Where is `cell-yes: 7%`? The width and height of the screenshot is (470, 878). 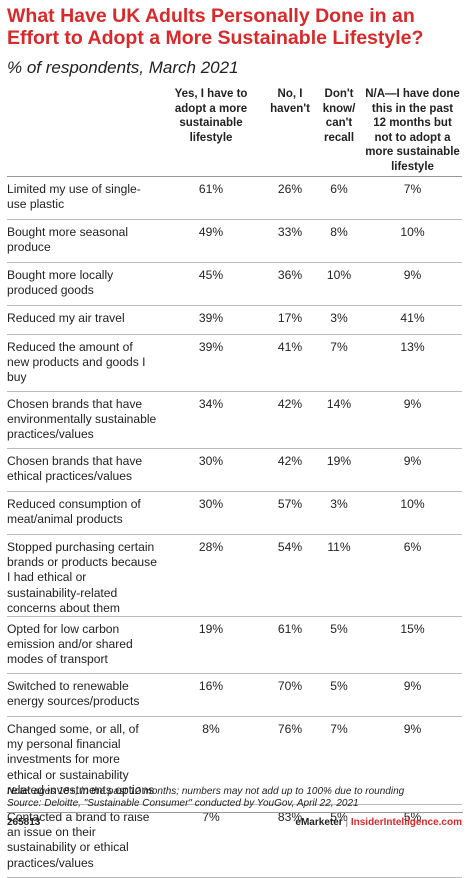
cell-yes: 7% is located at coordinates (211, 841).